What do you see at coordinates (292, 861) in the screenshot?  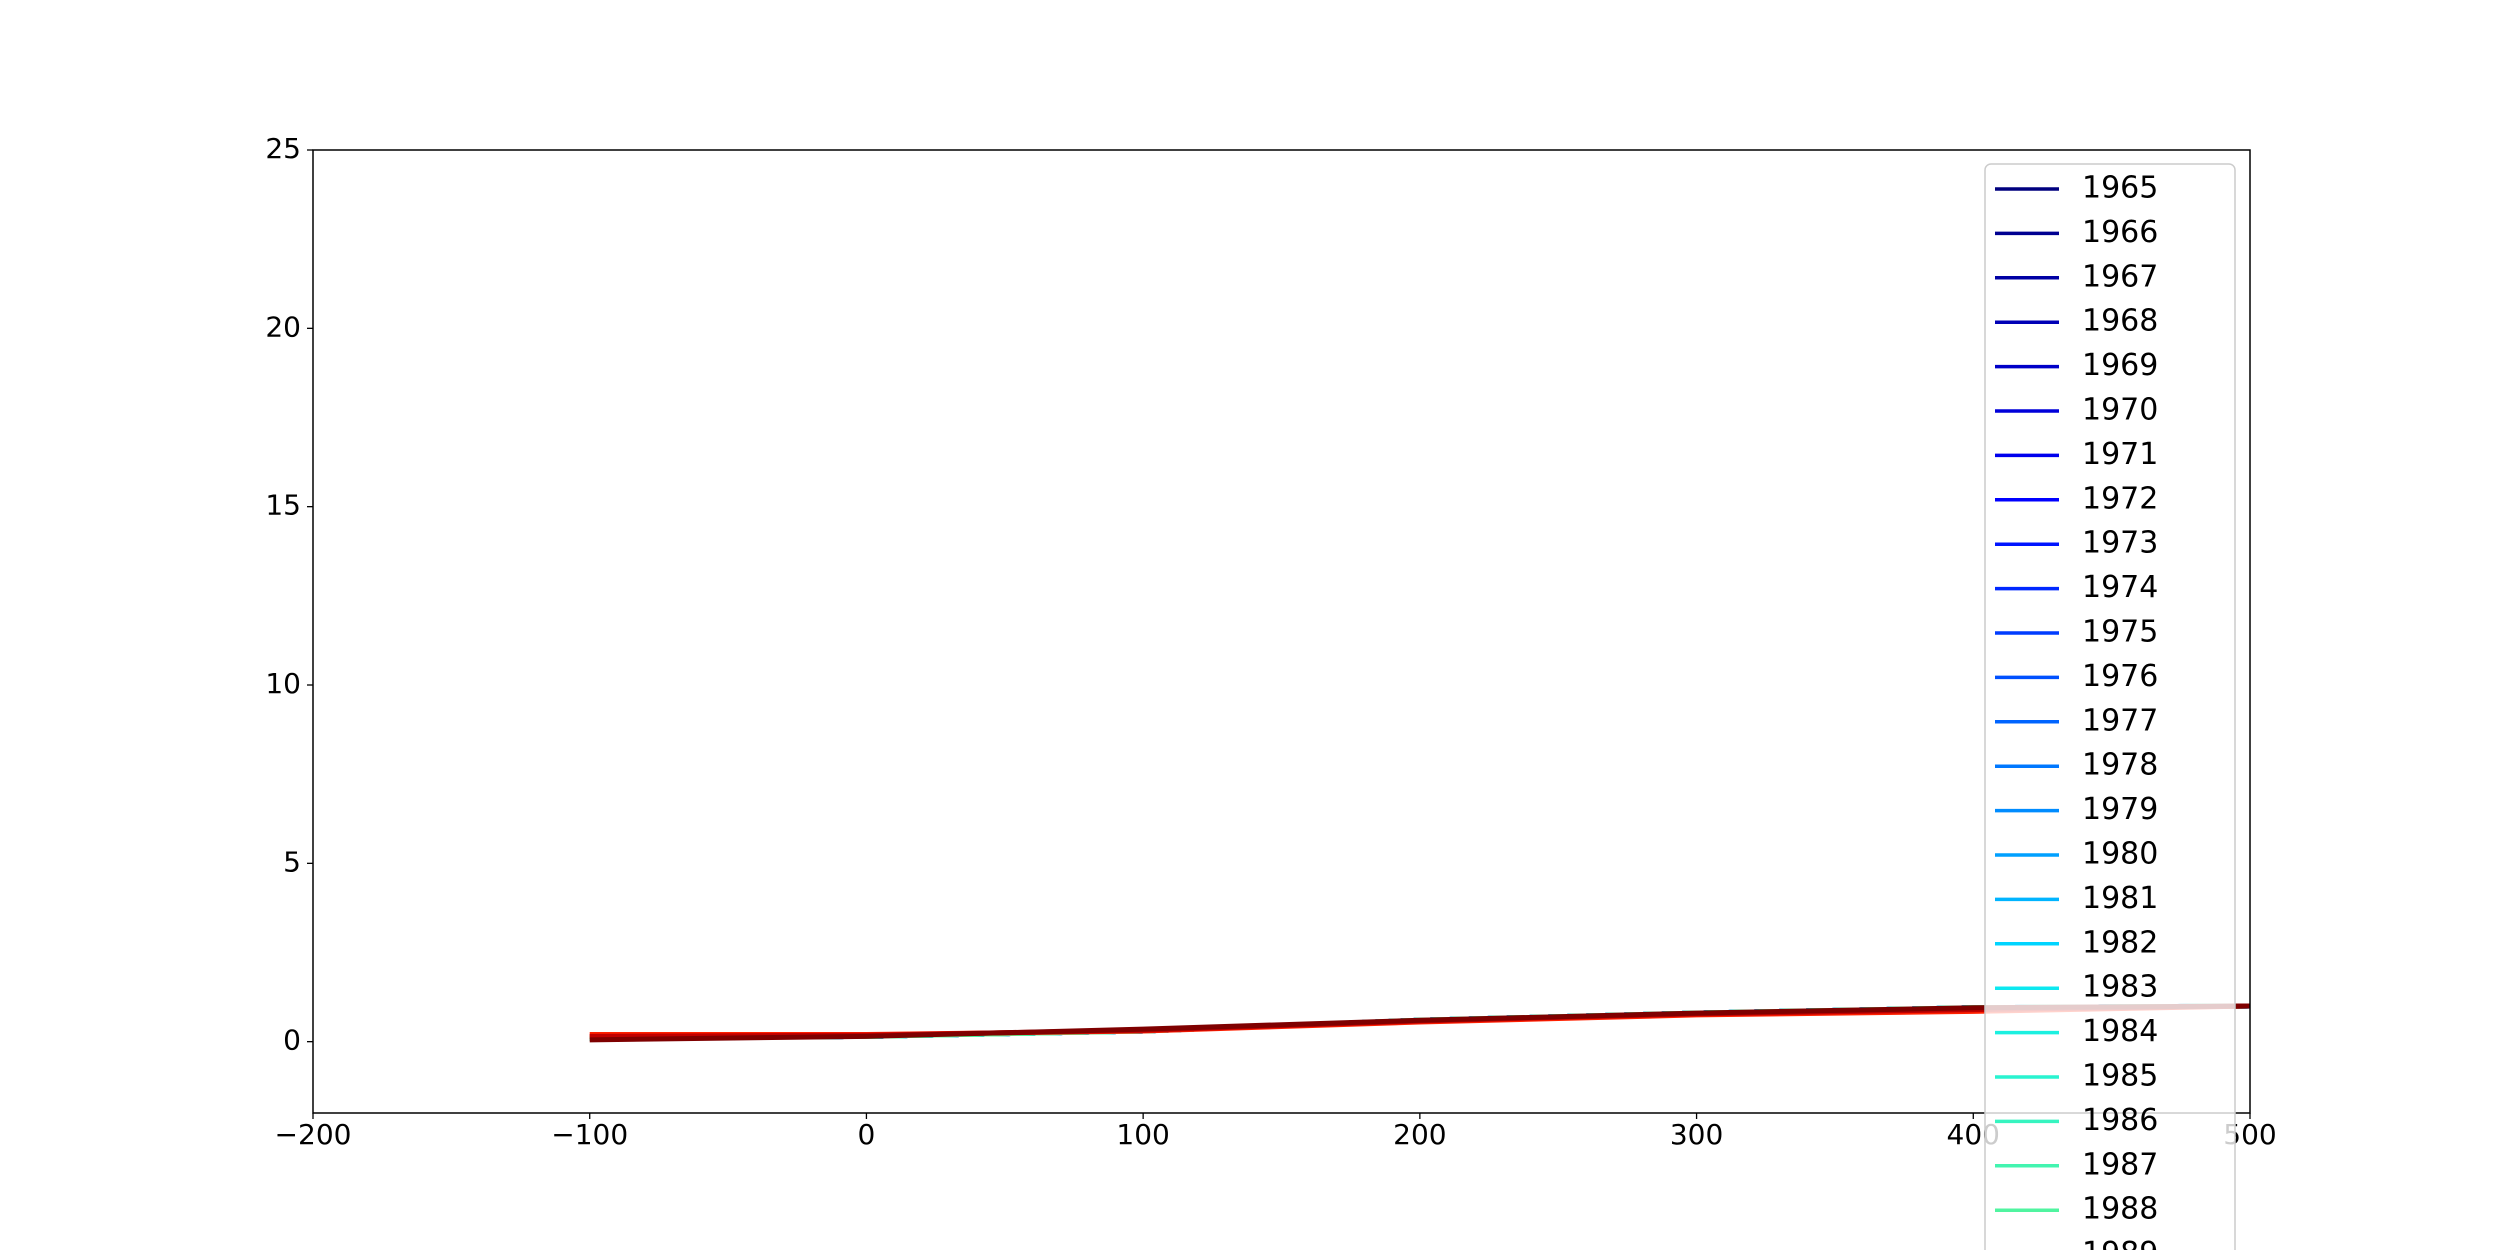 I see `y-tick-label: 5` at bounding box center [292, 861].